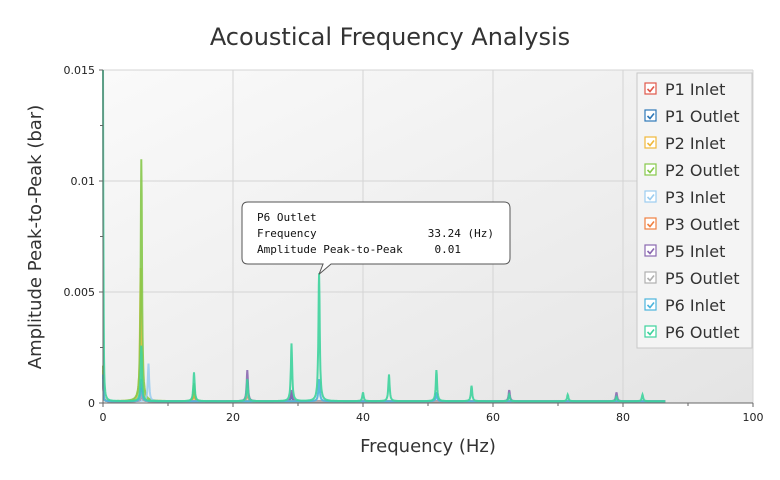 The width and height of the screenshot is (780, 480). I want to click on legend-item: P3 Inlet, so click(684, 197).